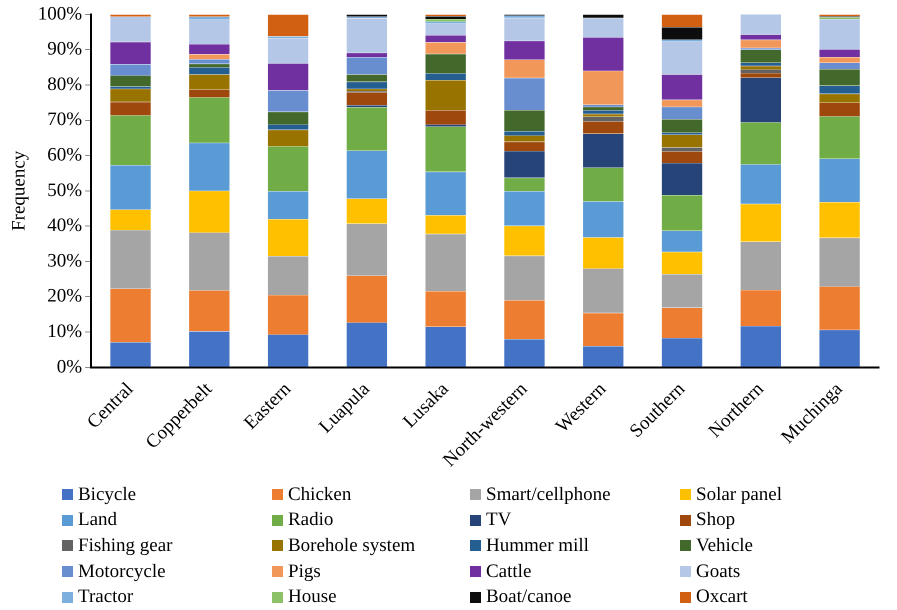 This screenshot has height=610, width=897. Describe the element at coordinates (722, 597) in the screenshot. I see `legend-label: Oxcart` at that location.